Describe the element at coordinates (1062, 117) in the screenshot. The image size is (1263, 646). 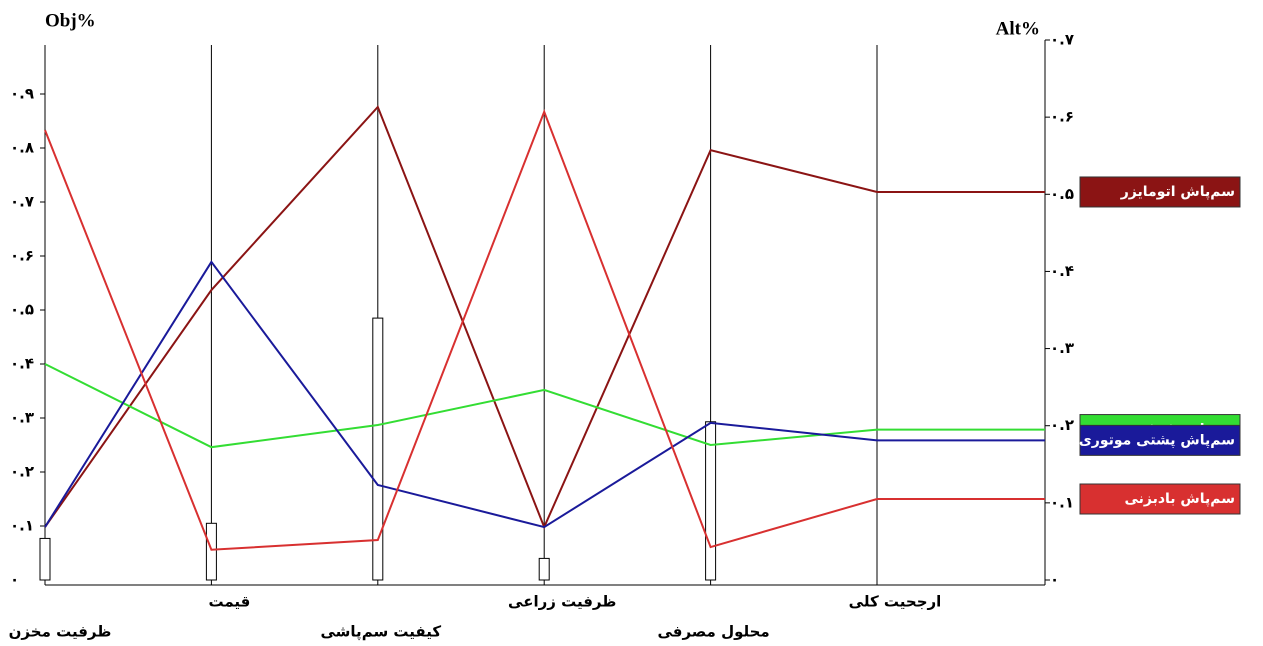
I see `y2-tick-label: ۰.۶` at that location.